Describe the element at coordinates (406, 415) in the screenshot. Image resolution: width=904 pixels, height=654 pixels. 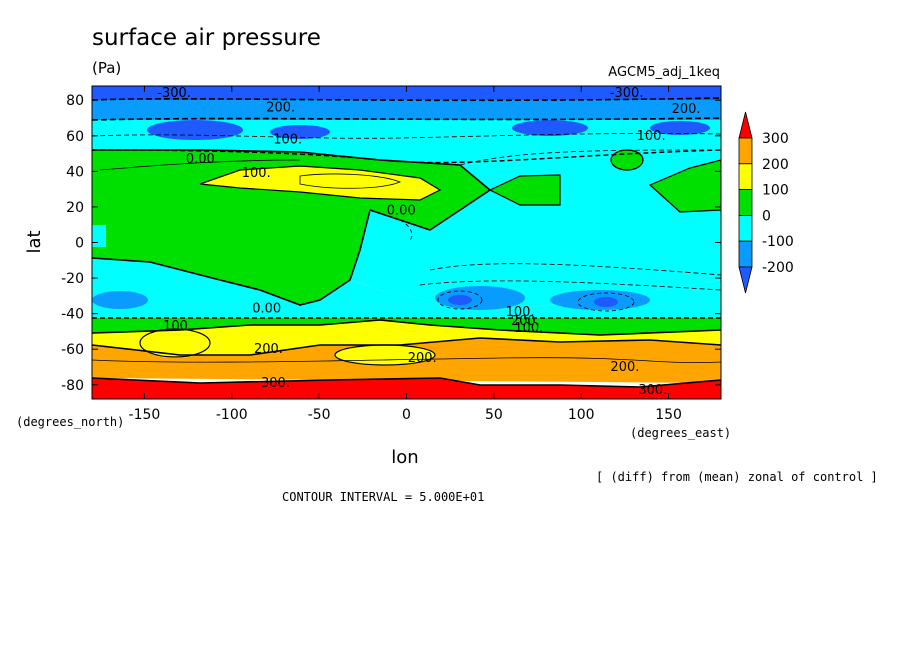
I see `x-tick-label: 0` at that location.